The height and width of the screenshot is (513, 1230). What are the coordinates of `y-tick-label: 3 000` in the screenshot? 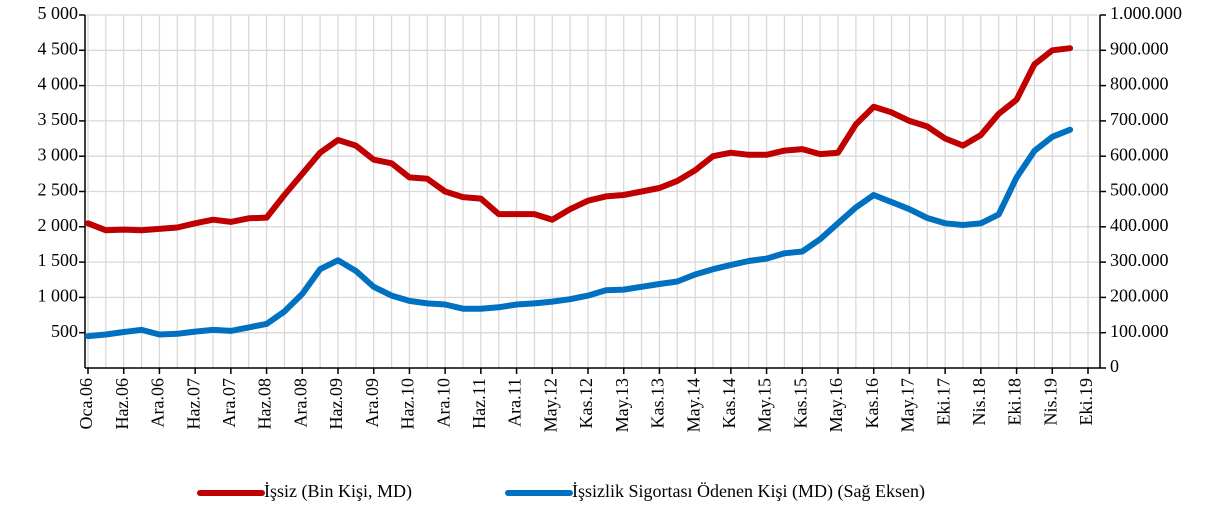 It's located at (58, 154).